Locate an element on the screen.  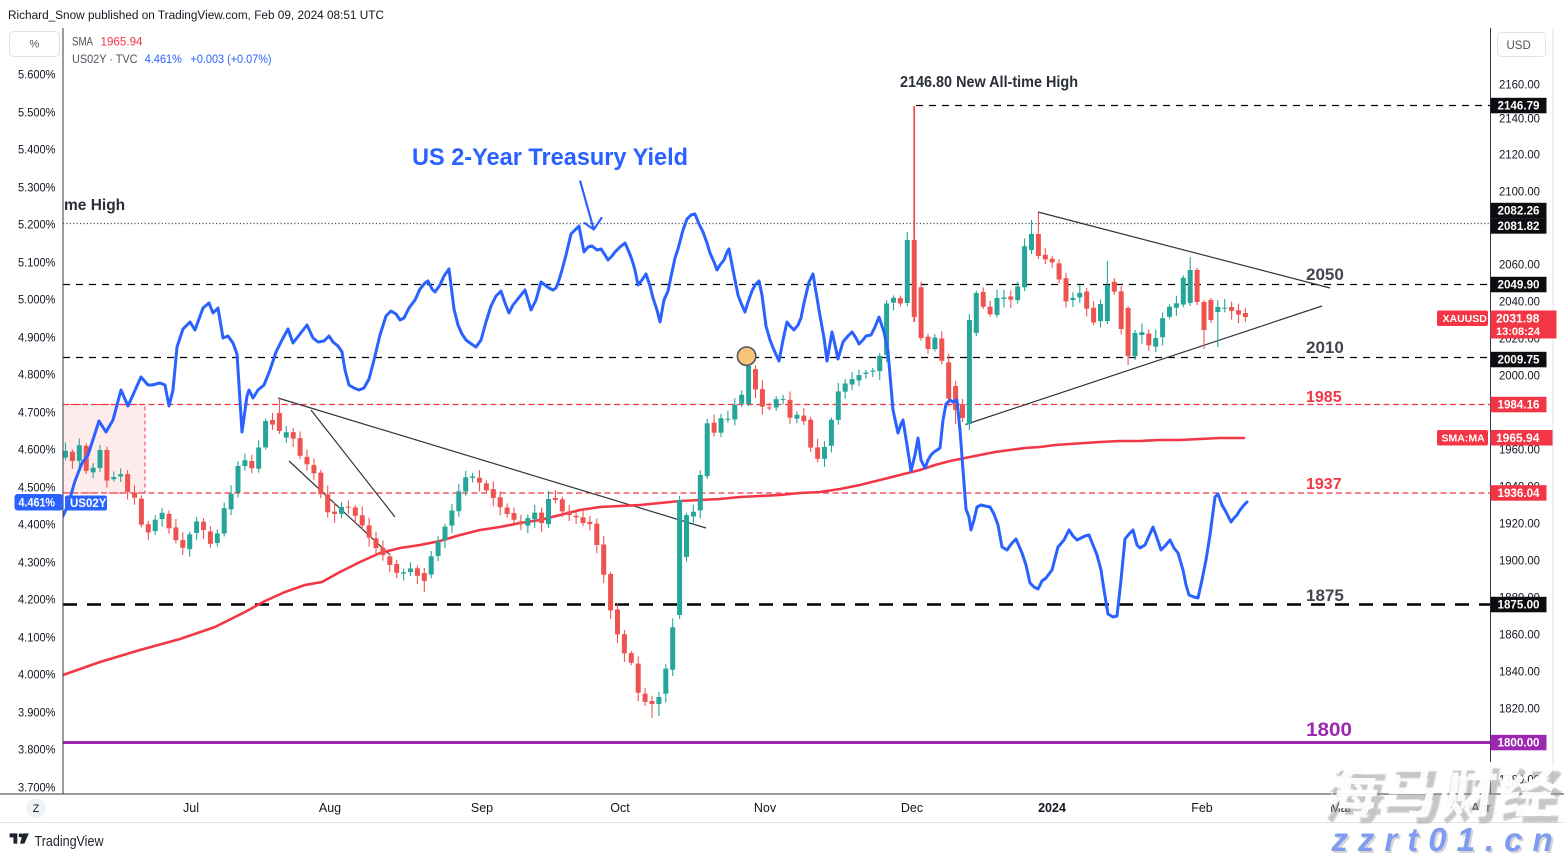
svg-text: 2031.98 is located at coordinates (1518, 319).